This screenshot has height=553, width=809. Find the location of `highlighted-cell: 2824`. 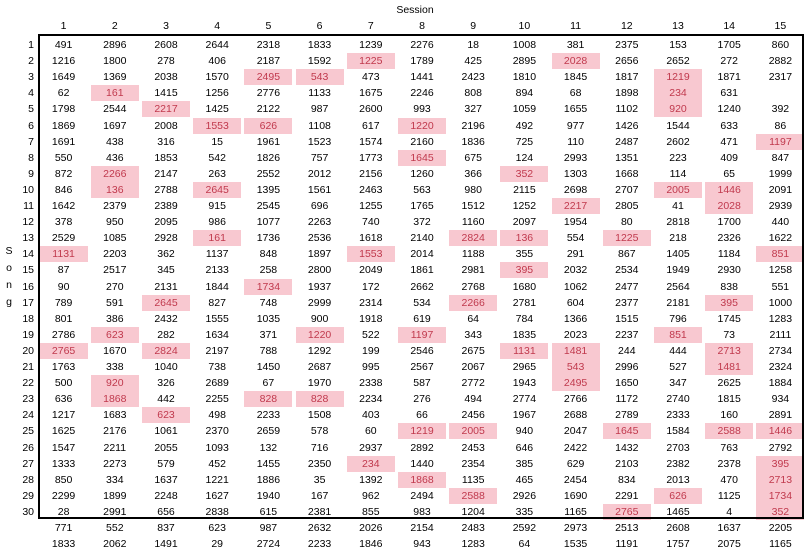

highlighted-cell: 2824 is located at coordinates (166, 350).